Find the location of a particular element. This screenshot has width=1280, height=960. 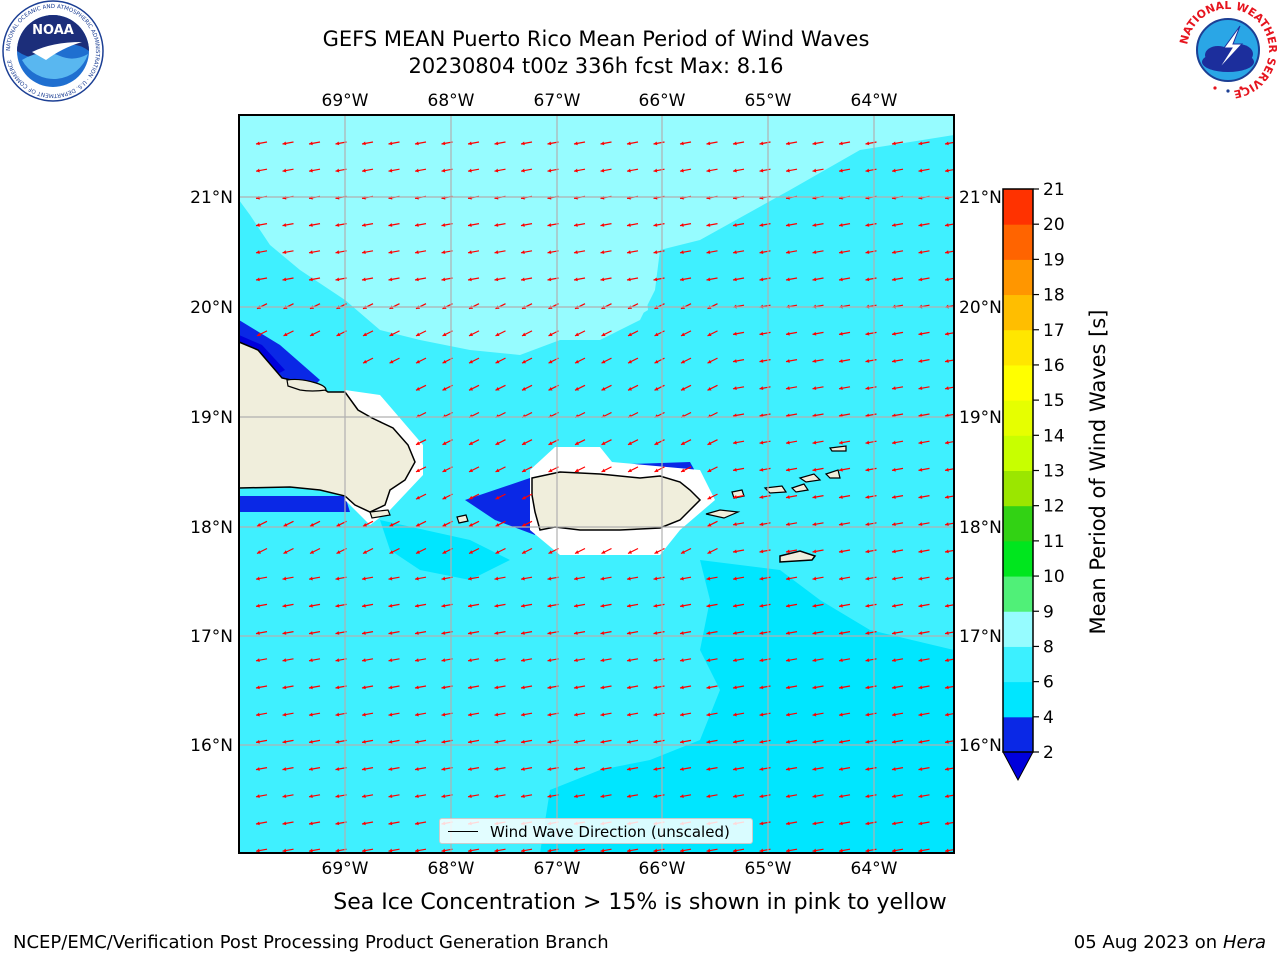

lat-label-left: 19°N is located at coordinates (211, 418).